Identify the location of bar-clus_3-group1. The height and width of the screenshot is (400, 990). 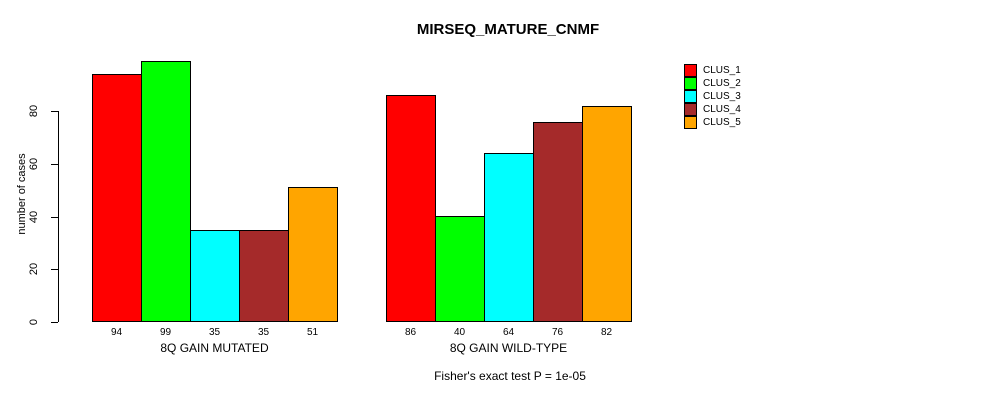
(215, 276).